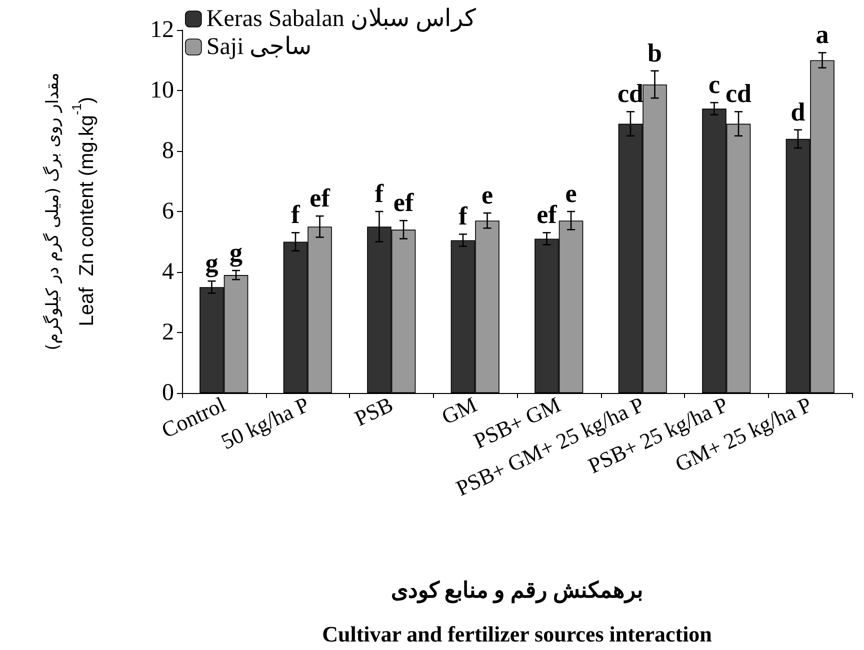 The image size is (864, 650). Describe the element at coordinates (162, 30) in the screenshot. I see `y-tick-label: 12` at that location.